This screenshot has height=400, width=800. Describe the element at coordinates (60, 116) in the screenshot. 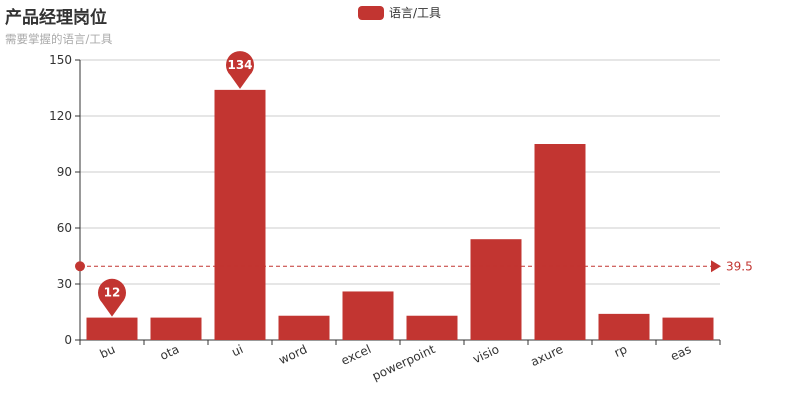

I see `y-tick-label: 120` at that location.